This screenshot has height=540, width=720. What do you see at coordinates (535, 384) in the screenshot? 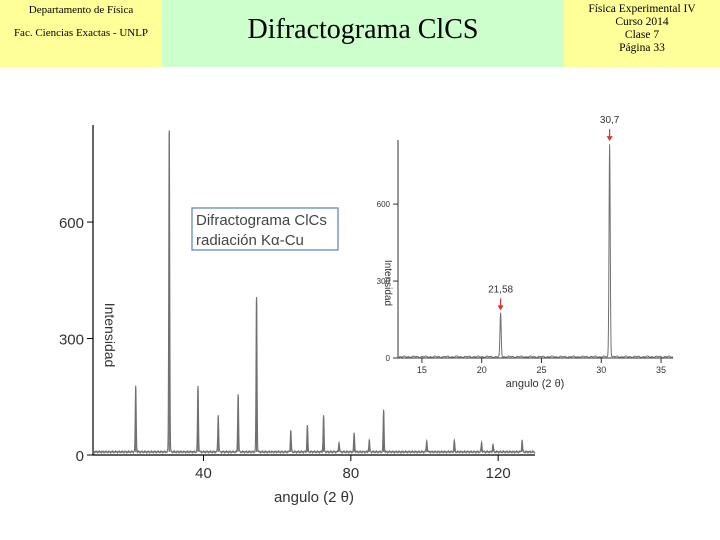
I see `inset-x-axis-label: angulo (2 θ)` at bounding box center [535, 384].